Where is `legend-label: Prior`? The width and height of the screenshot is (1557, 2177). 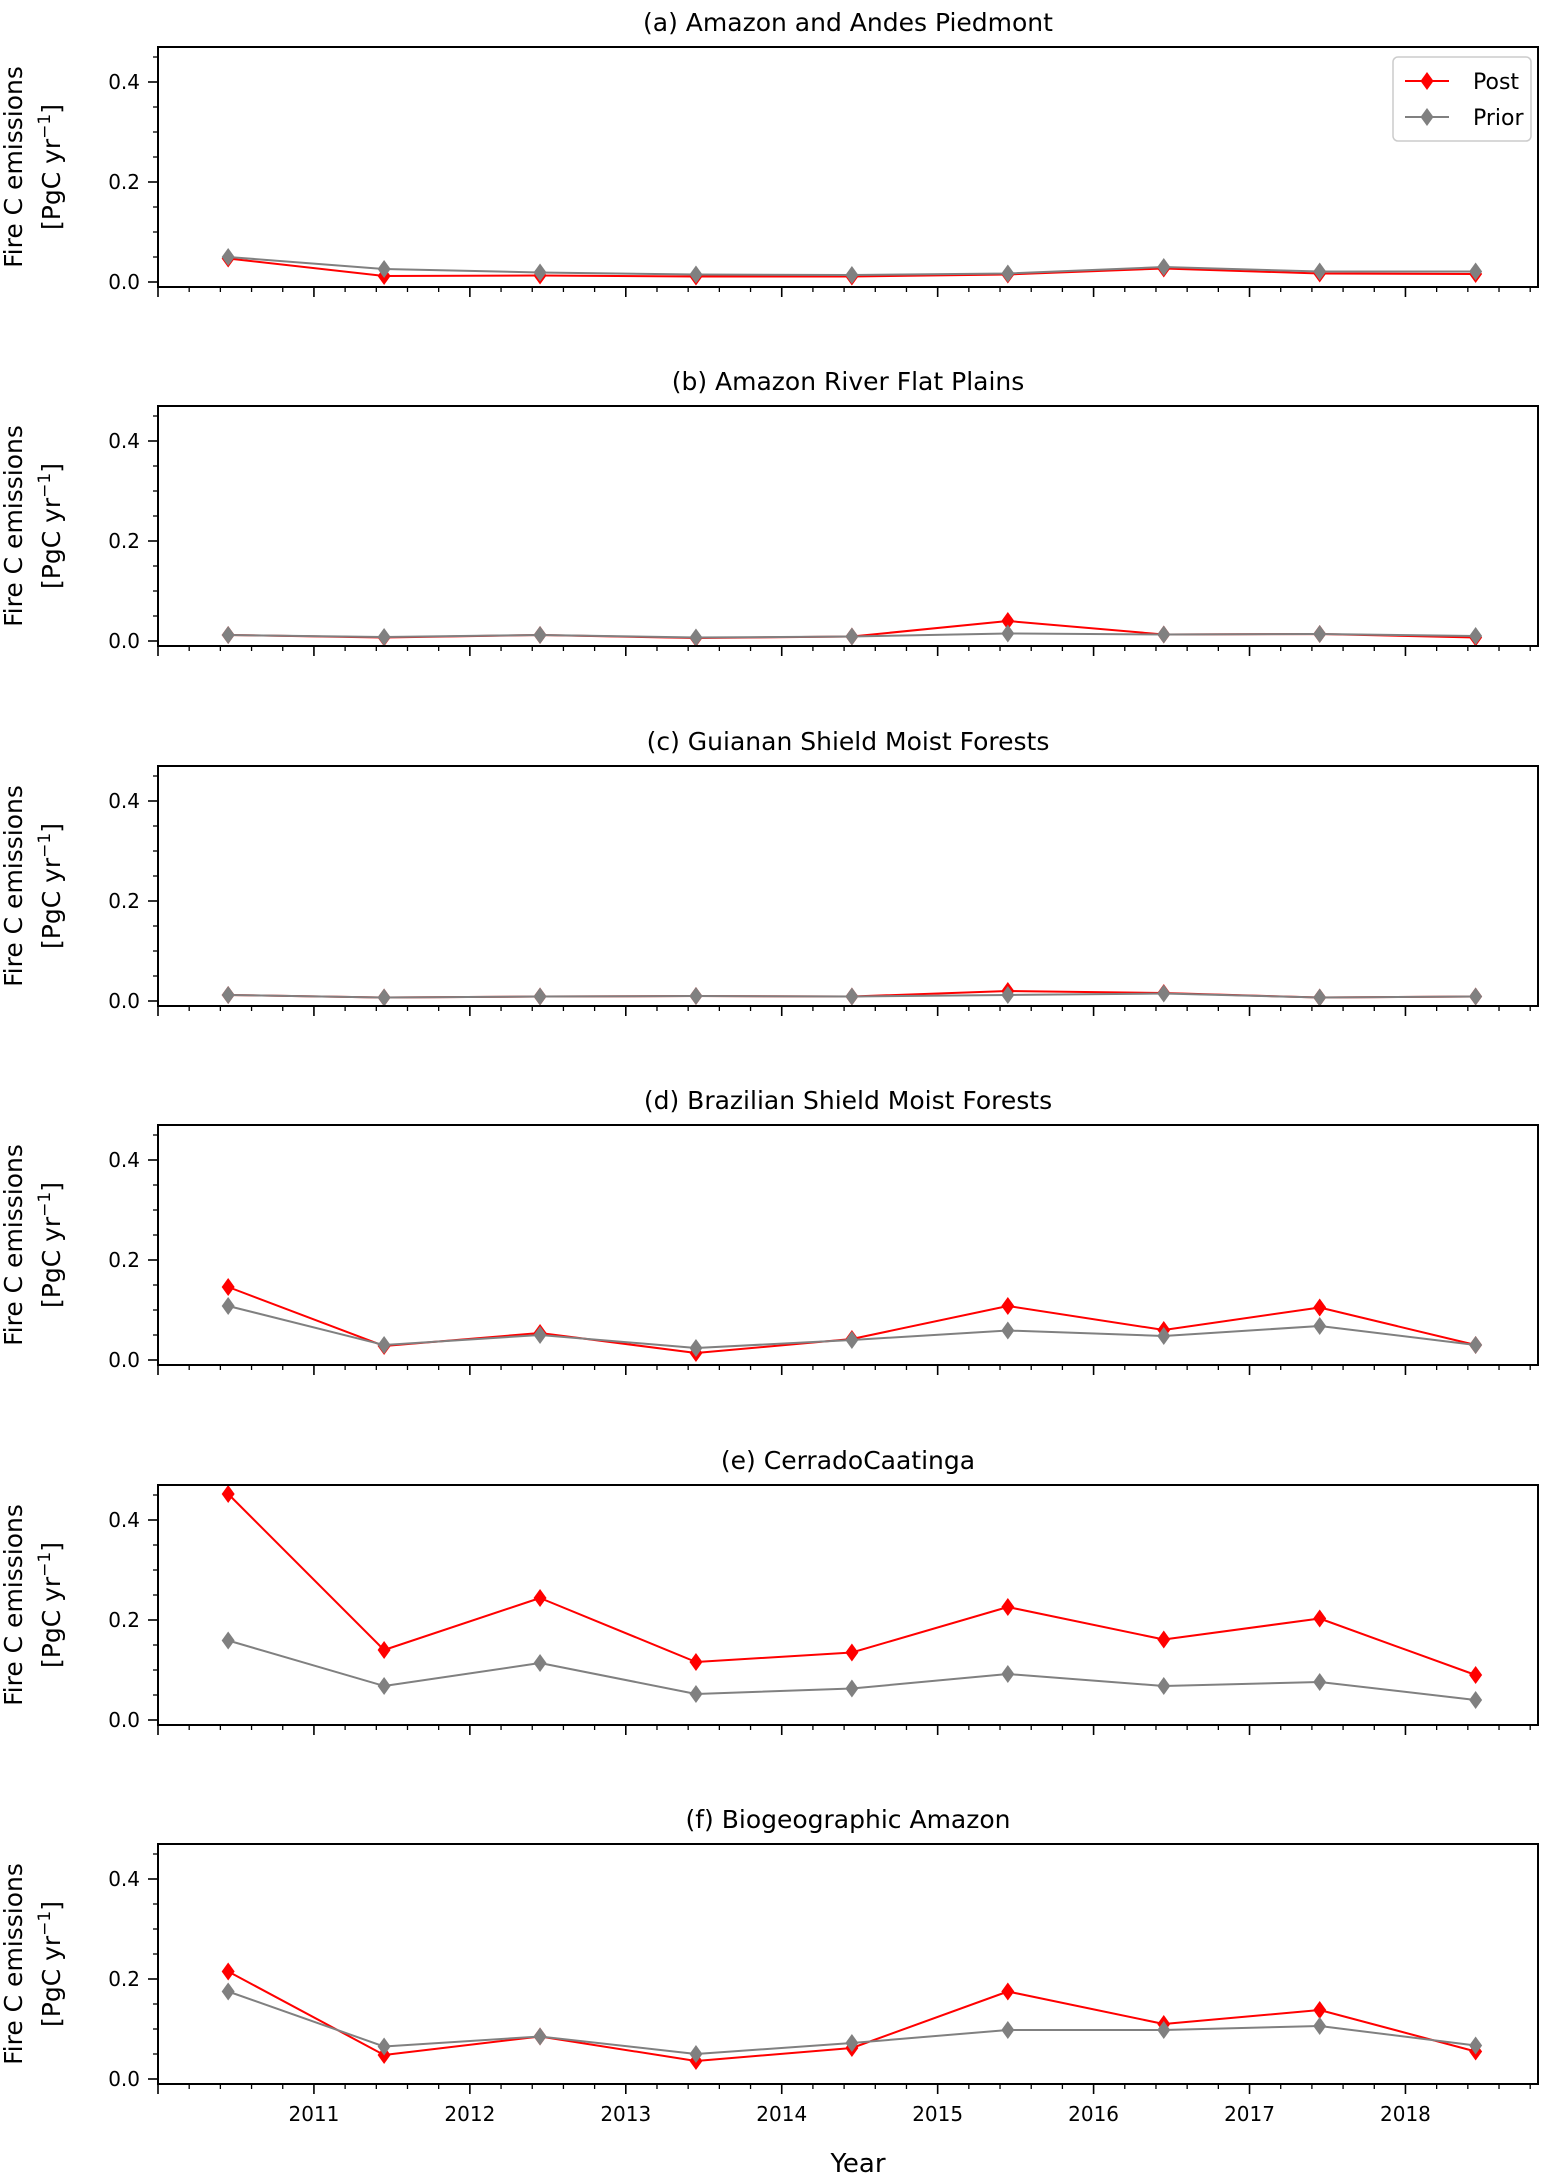
legend-label: Prior is located at coordinates (1498, 118).